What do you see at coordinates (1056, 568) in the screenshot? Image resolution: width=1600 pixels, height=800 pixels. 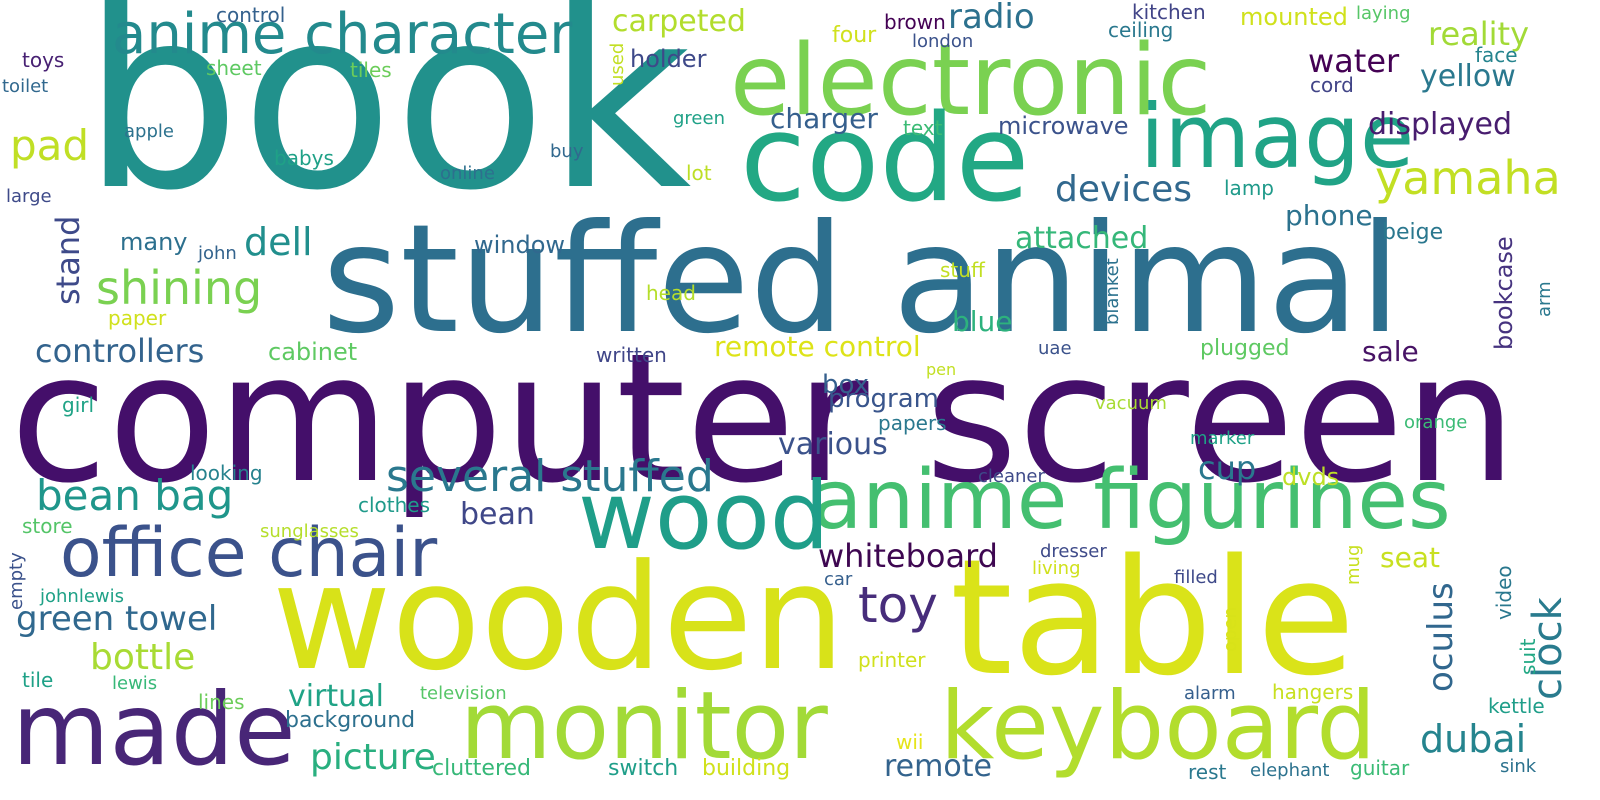 I see `word-living: living` at bounding box center [1056, 568].